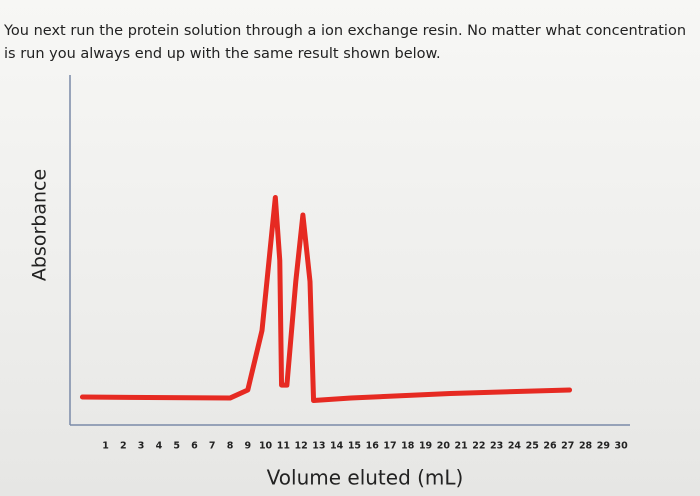  What do you see at coordinates (194, 446) in the screenshot?
I see `x-tick-label: 6` at bounding box center [194, 446].